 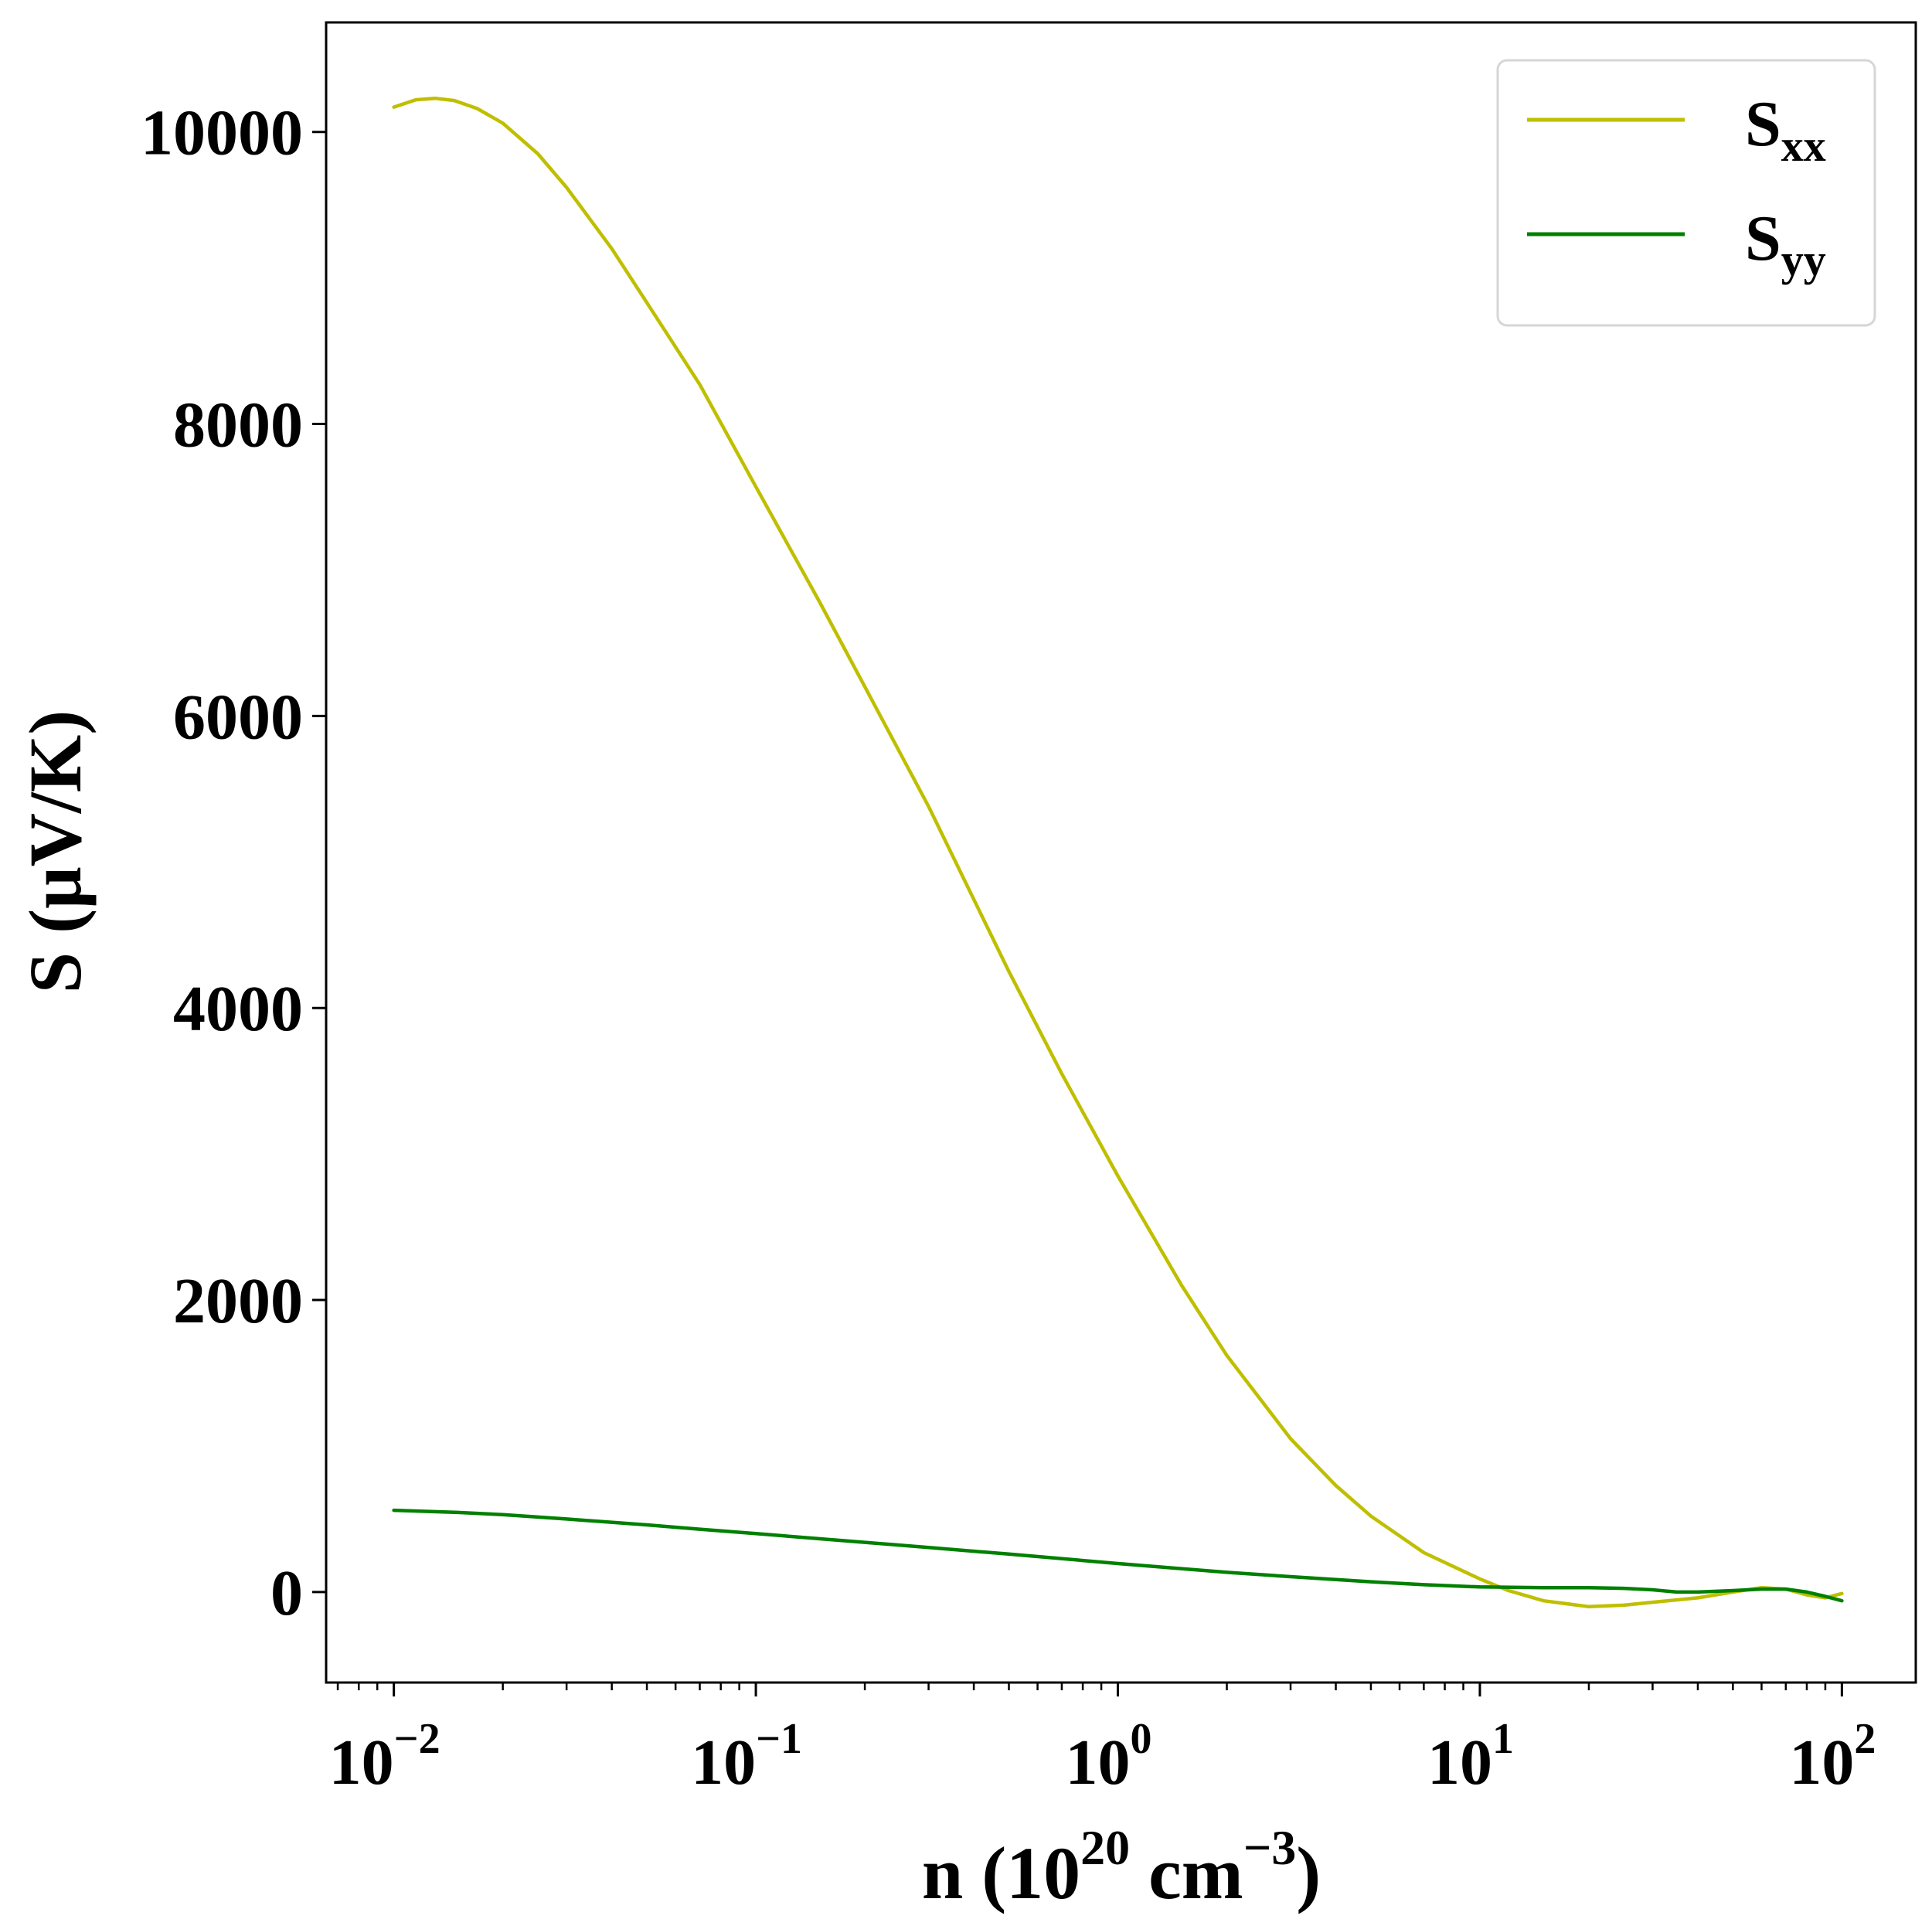 I want to click on x-major-ticks: 10⁻² 10⁻¹ 10⁰ 10¹ 10², so click(x=1102, y=1740).